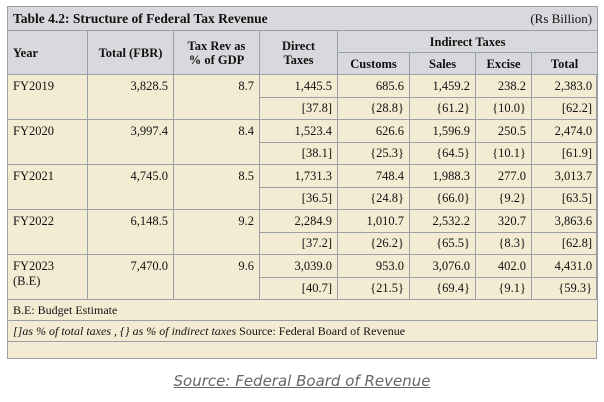 The width and height of the screenshot is (604, 402). Describe the element at coordinates (47, 277) in the screenshot. I see `row-year: FY2023 (B.E)` at that location.